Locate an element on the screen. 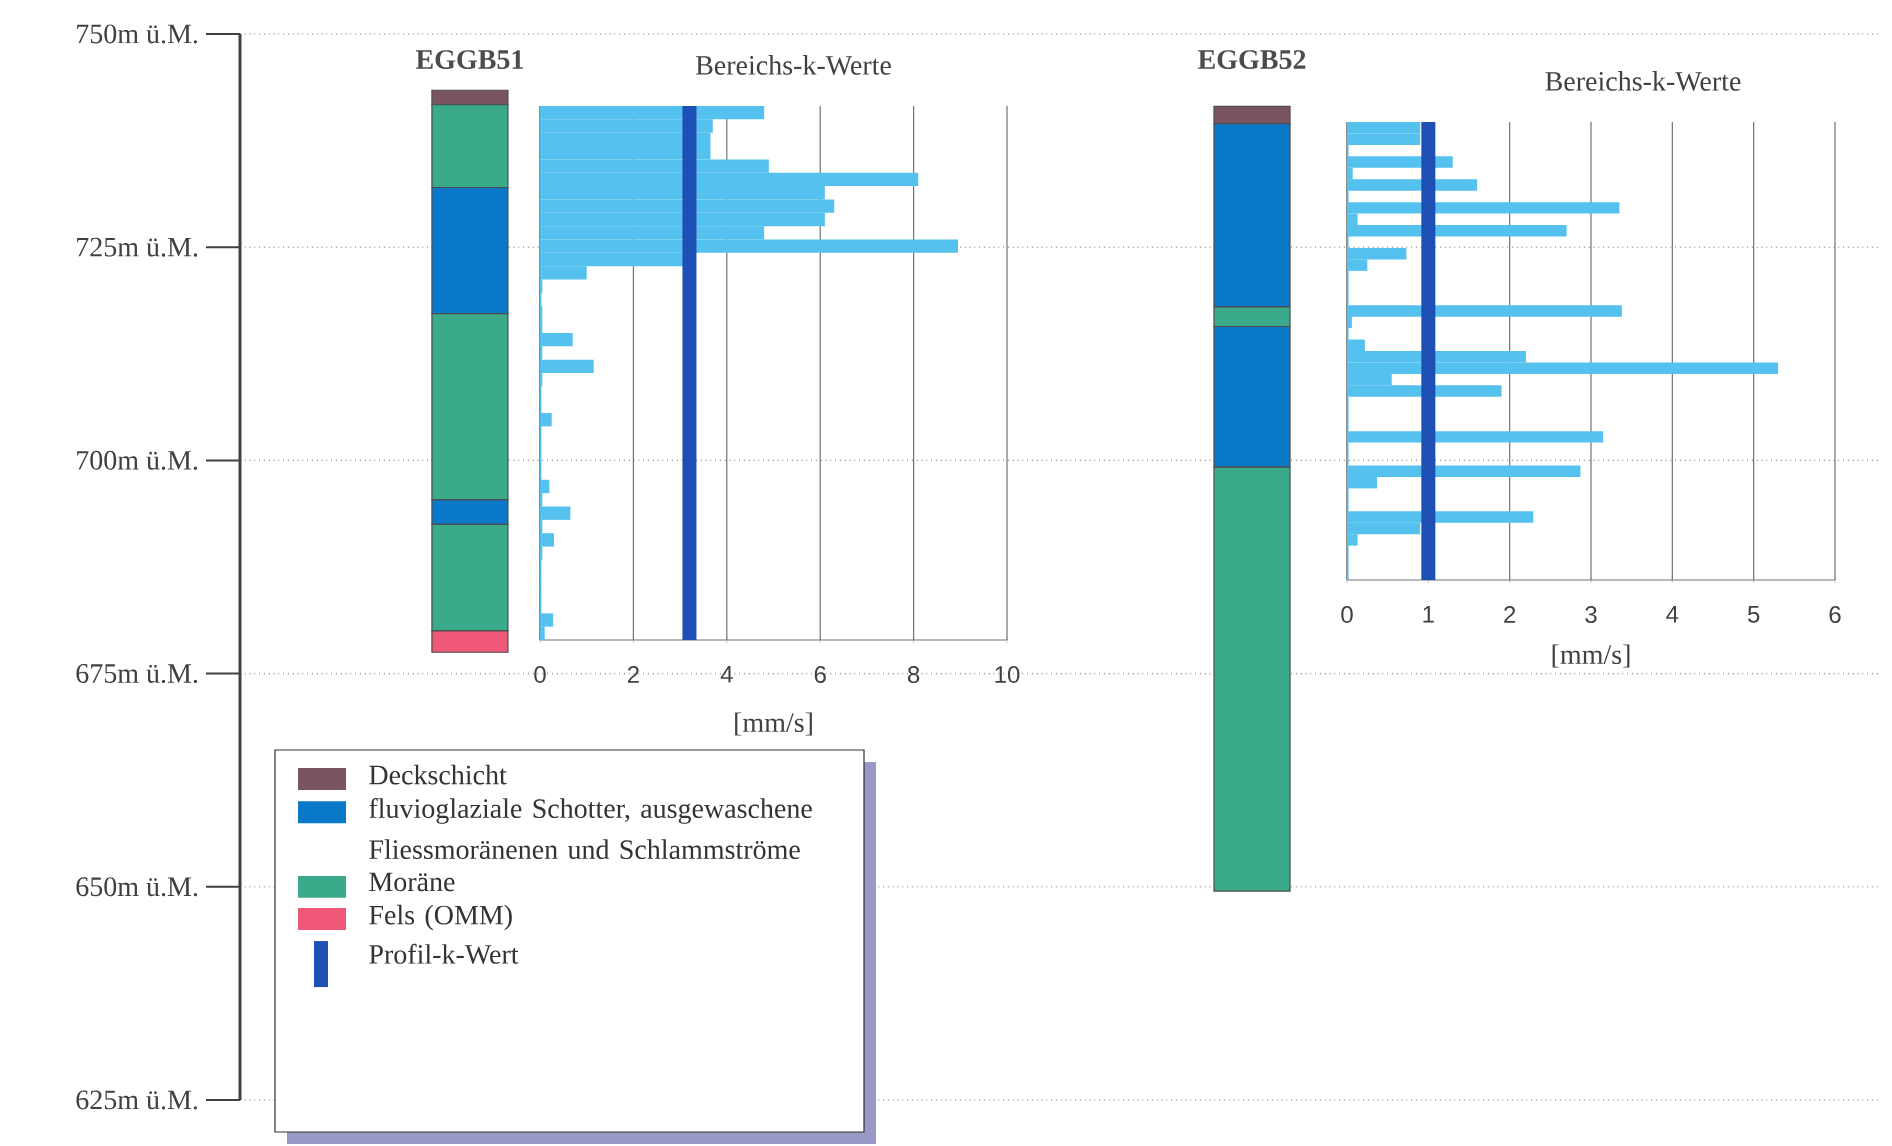  y-tick-label: 625m ü.M. is located at coordinates (137, 1100).